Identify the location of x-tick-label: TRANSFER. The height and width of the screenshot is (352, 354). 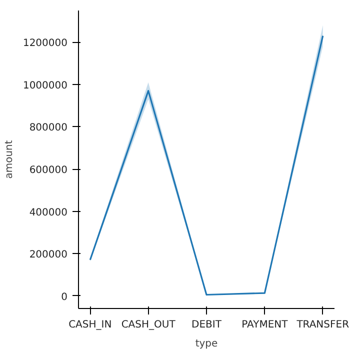
(323, 325).